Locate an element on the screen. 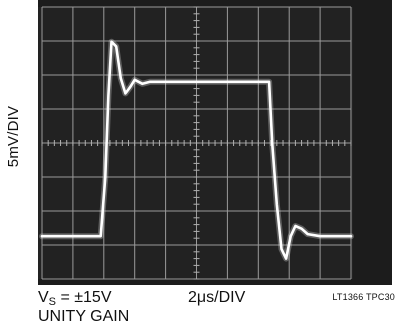  supply-voltage-condition: VS = ±15V is located at coordinates (75, 298).